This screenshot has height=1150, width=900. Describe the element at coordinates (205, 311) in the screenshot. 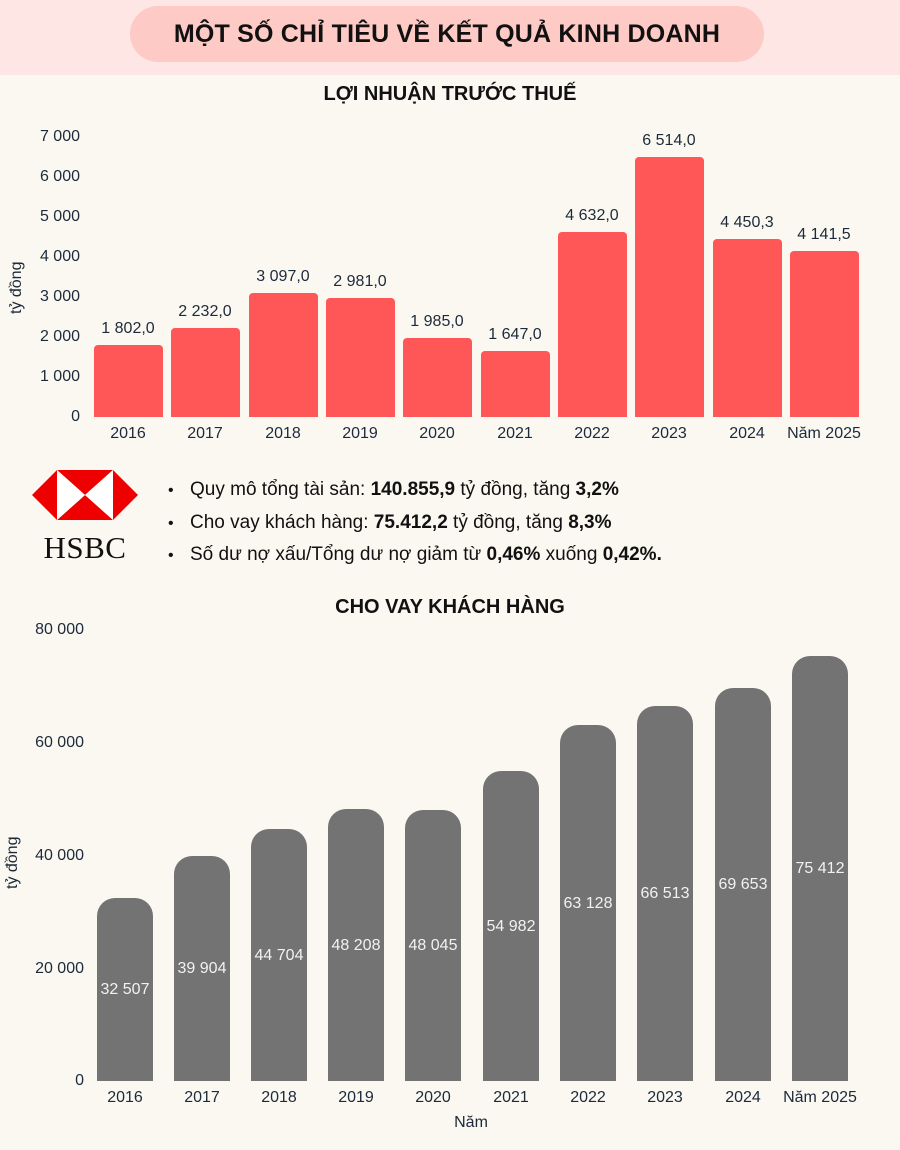

I see `profit-value-label: 2 232,0` at that location.